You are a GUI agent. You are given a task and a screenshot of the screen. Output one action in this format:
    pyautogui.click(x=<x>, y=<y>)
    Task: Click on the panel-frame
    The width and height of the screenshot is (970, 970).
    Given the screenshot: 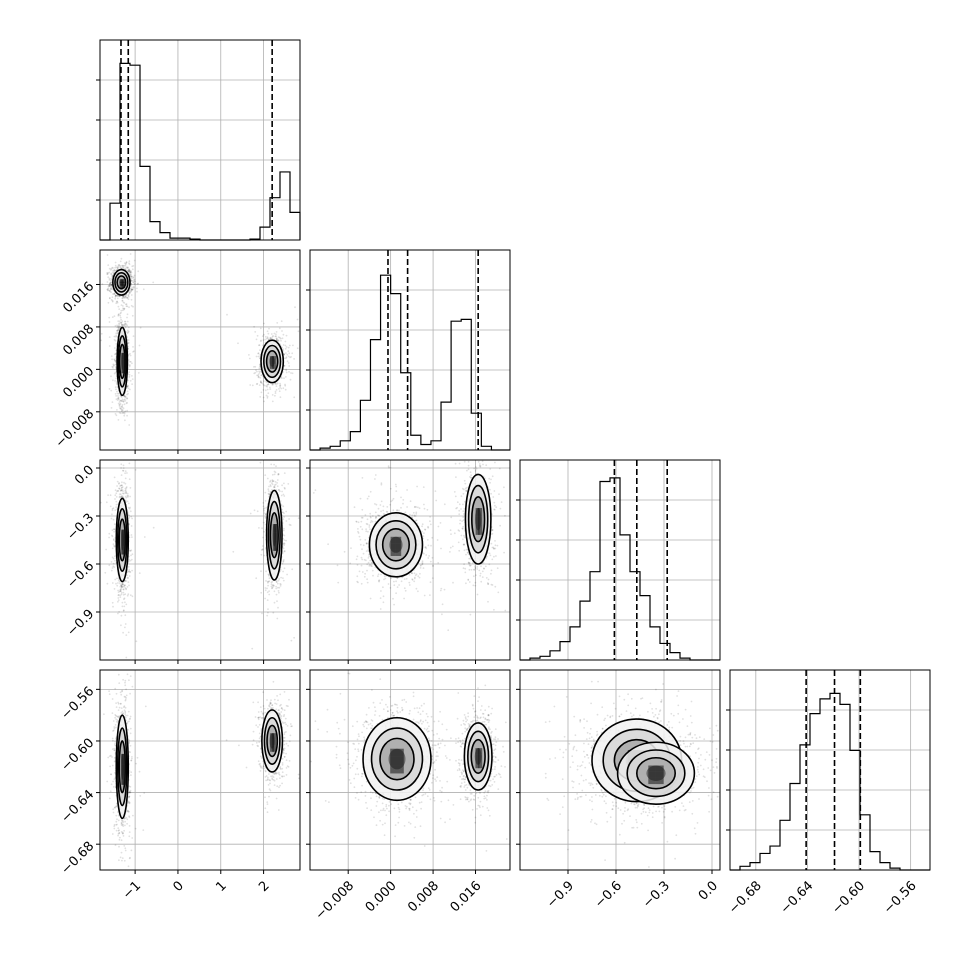 What is the action you would take?
    pyautogui.click(x=200, y=560)
    